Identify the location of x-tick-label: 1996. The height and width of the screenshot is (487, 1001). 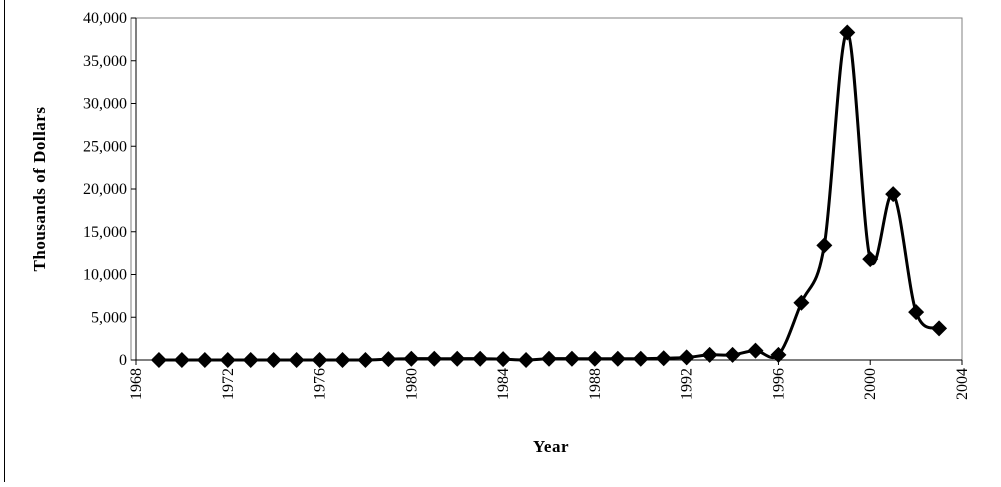
(778, 384).